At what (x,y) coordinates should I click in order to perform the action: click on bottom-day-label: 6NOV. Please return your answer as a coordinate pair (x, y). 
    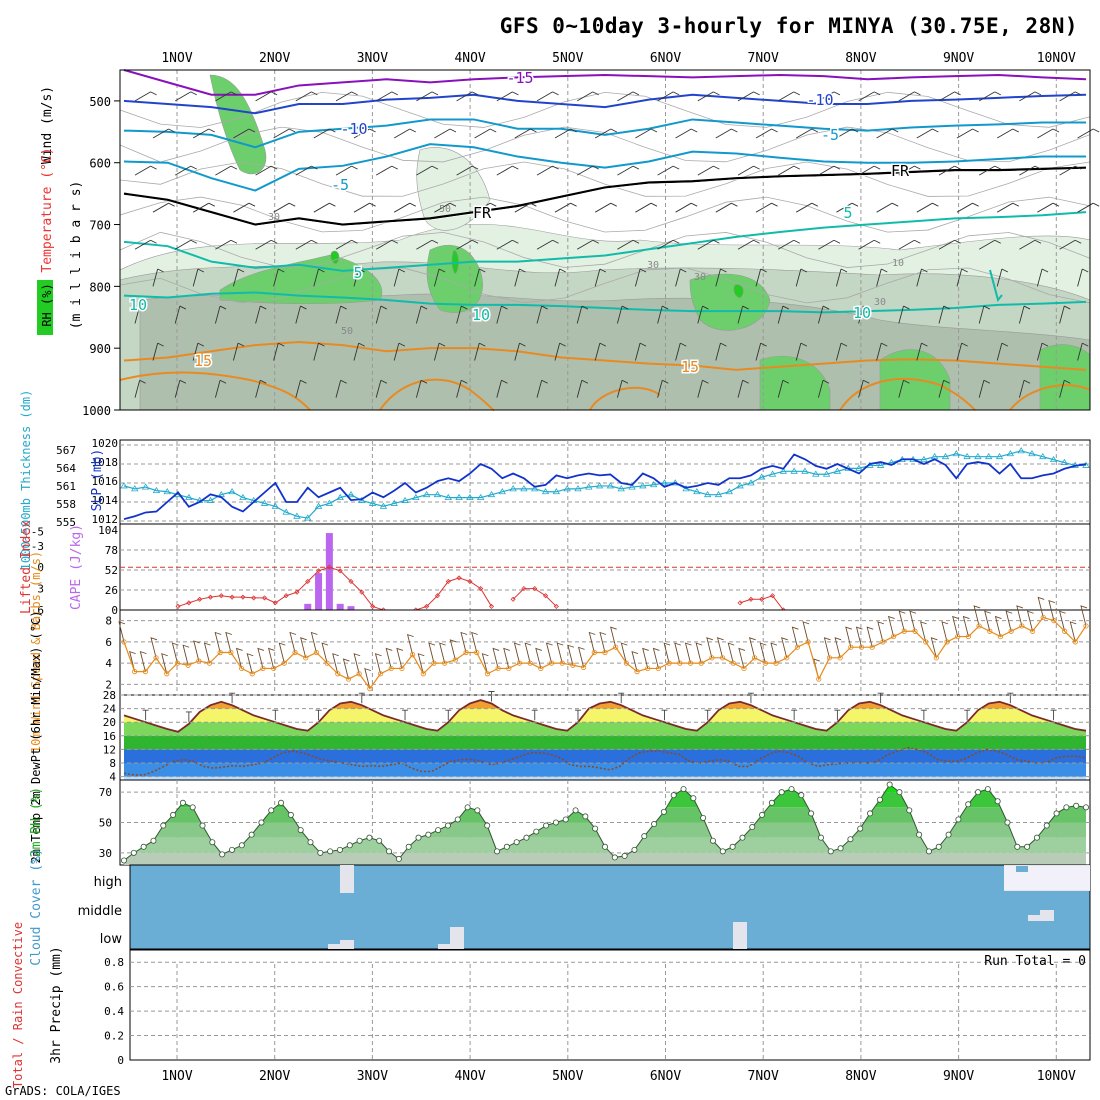
    Looking at the image, I should click on (665, 1076).